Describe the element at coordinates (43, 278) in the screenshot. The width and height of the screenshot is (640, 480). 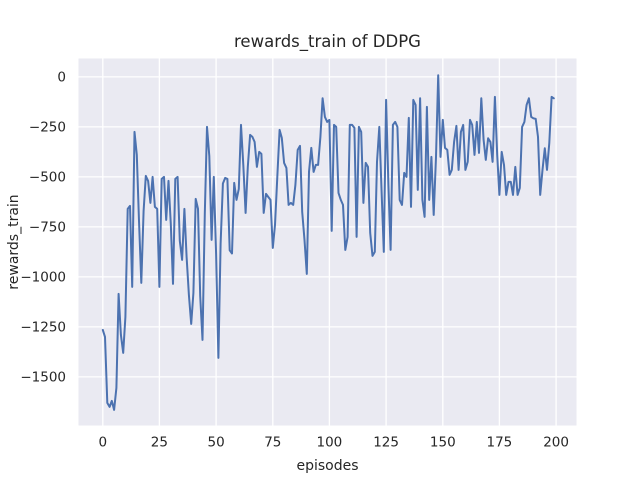
I see `y-tick-label: −1000` at that location.